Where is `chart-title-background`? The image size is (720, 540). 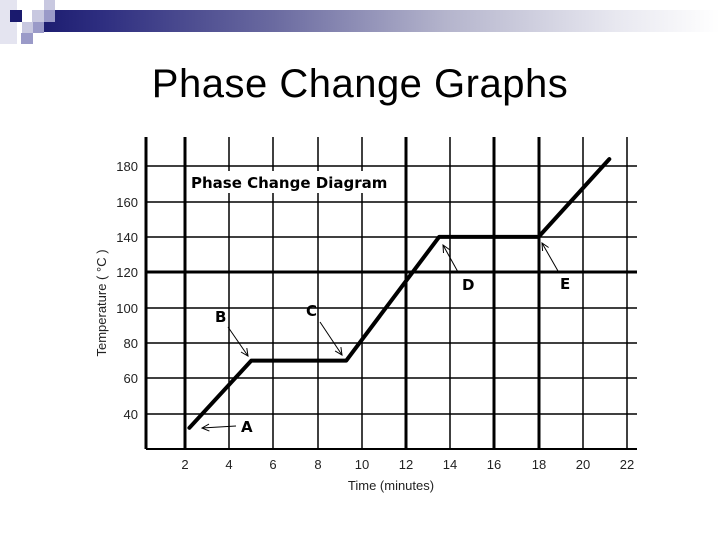
chart-title-background is located at coordinates (287, 182).